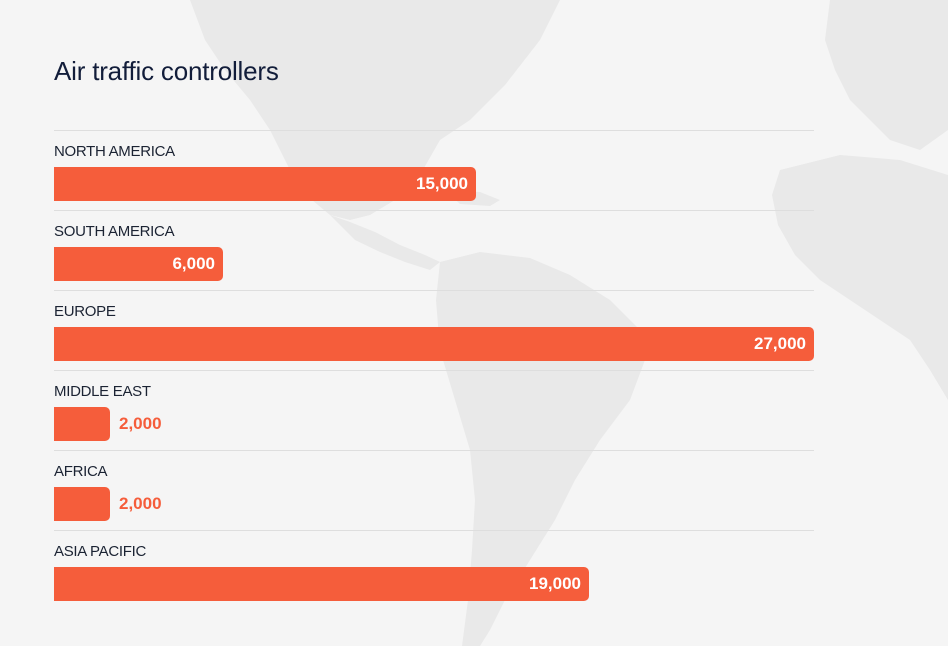  What do you see at coordinates (114, 151) in the screenshot?
I see `category-label: NORTH AMERICA` at bounding box center [114, 151].